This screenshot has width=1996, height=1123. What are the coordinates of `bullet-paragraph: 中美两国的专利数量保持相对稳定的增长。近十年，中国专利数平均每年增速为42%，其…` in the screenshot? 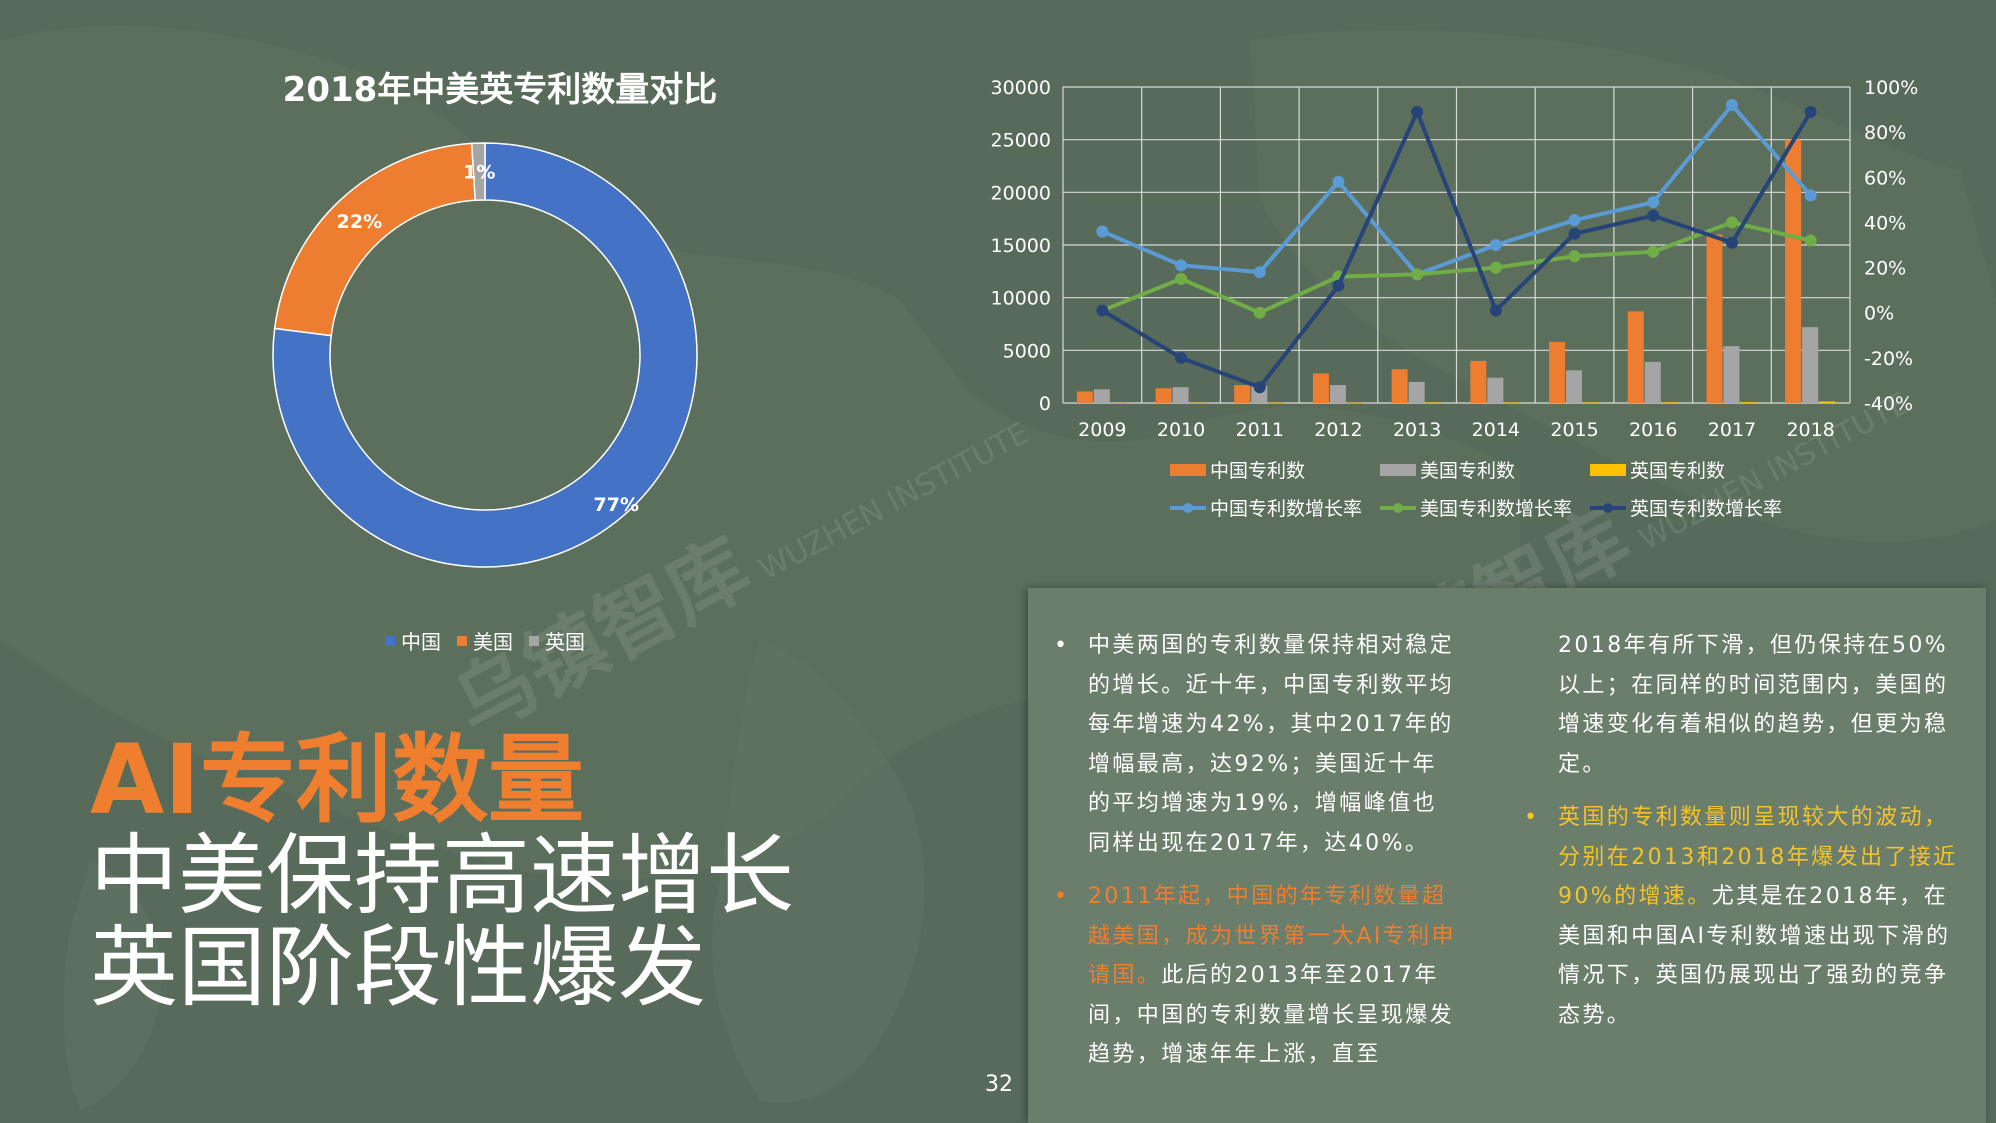 It's located at (1256, 744).